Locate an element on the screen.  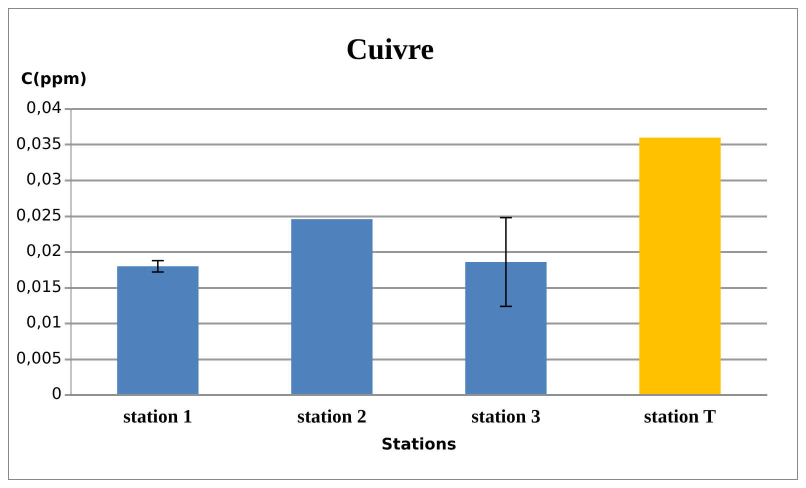
y-tick-label: 0 is located at coordinates (57, 394).